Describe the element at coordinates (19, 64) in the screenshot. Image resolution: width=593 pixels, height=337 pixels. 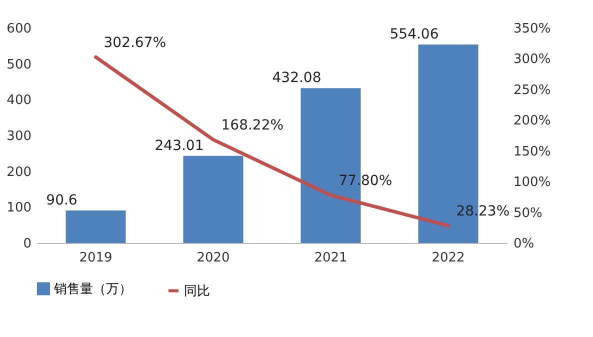
I see `y-tick-label: 500` at that location.